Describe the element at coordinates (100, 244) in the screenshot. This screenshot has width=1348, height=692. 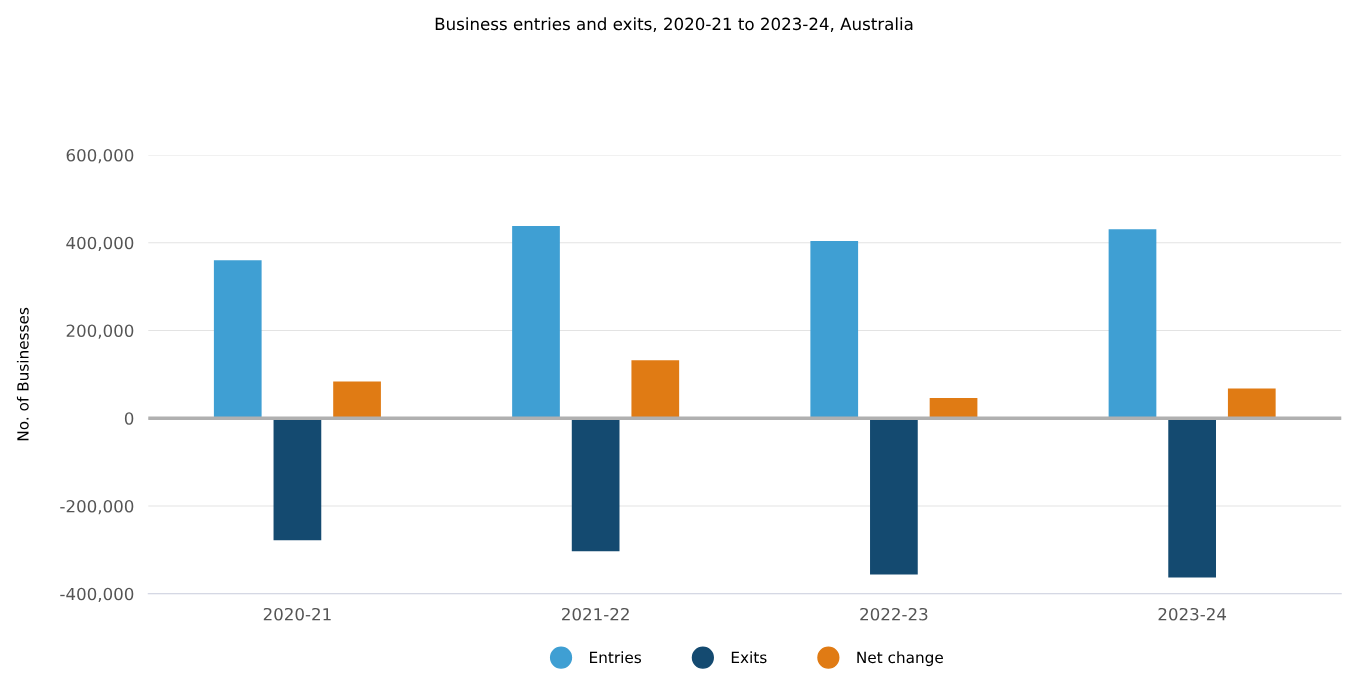
I see `y-tick-label: 400,000` at that location.